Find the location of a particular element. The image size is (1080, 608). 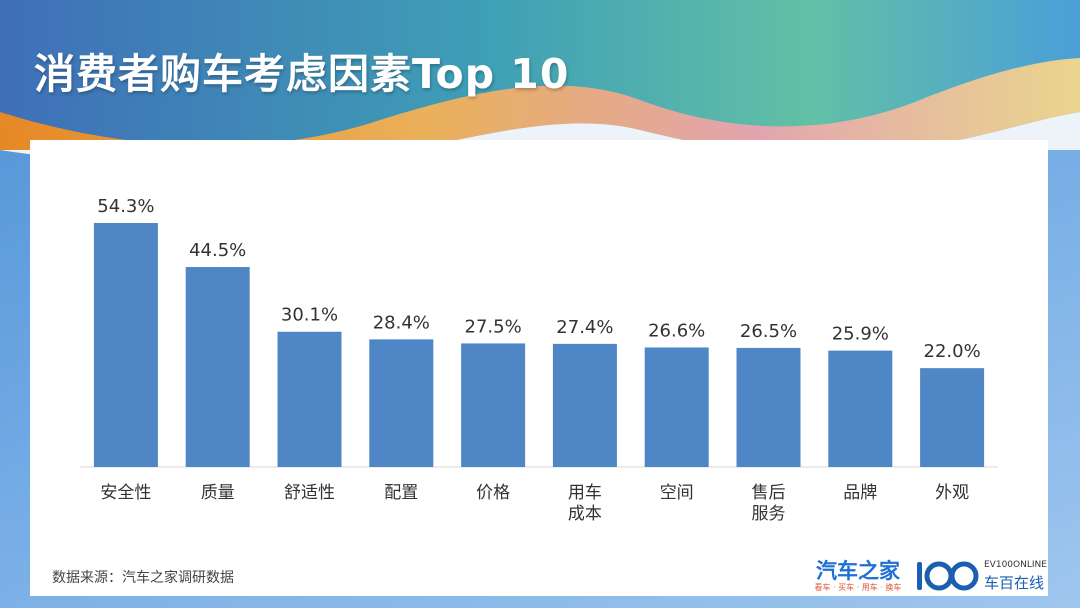

value-label-6: 27.4% is located at coordinates (584, 327).